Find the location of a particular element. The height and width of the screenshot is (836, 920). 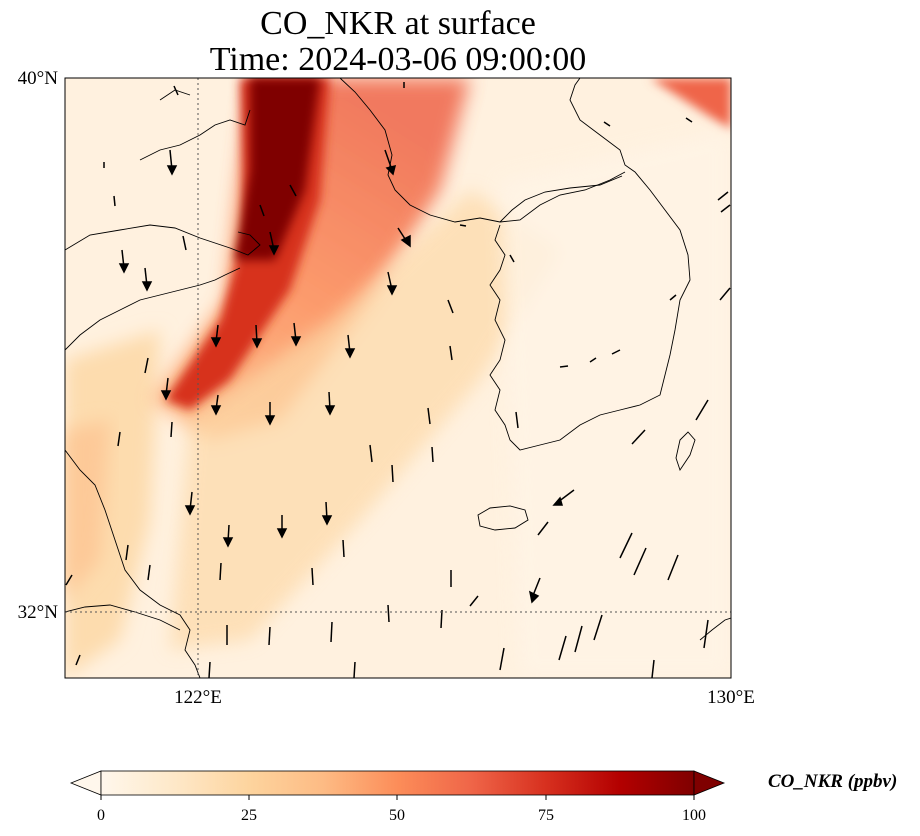

map-title: CO_NKR at surface is located at coordinates (398, 23).